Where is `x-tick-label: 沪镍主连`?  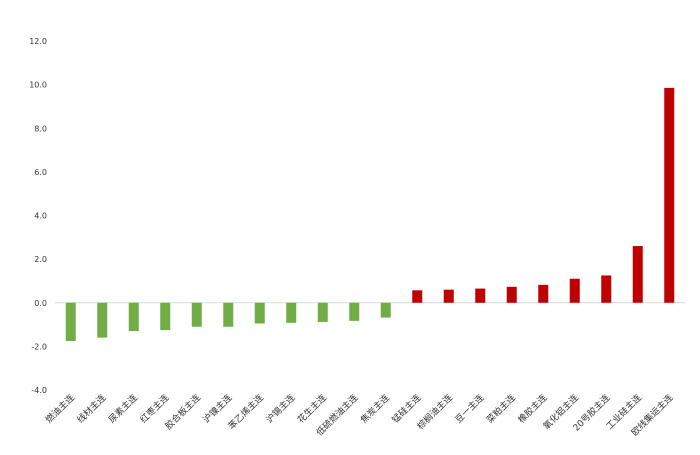 x-tick-label: 沪镍主连 is located at coordinates (217, 409).